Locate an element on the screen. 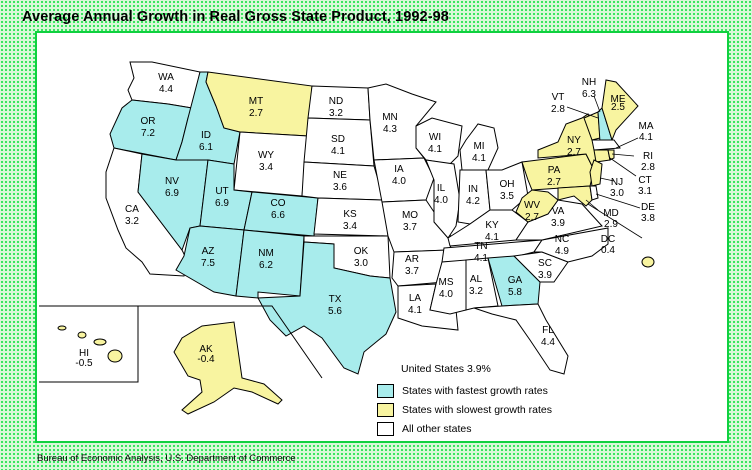  us-total: United States 3.9% is located at coordinates (446, 369).